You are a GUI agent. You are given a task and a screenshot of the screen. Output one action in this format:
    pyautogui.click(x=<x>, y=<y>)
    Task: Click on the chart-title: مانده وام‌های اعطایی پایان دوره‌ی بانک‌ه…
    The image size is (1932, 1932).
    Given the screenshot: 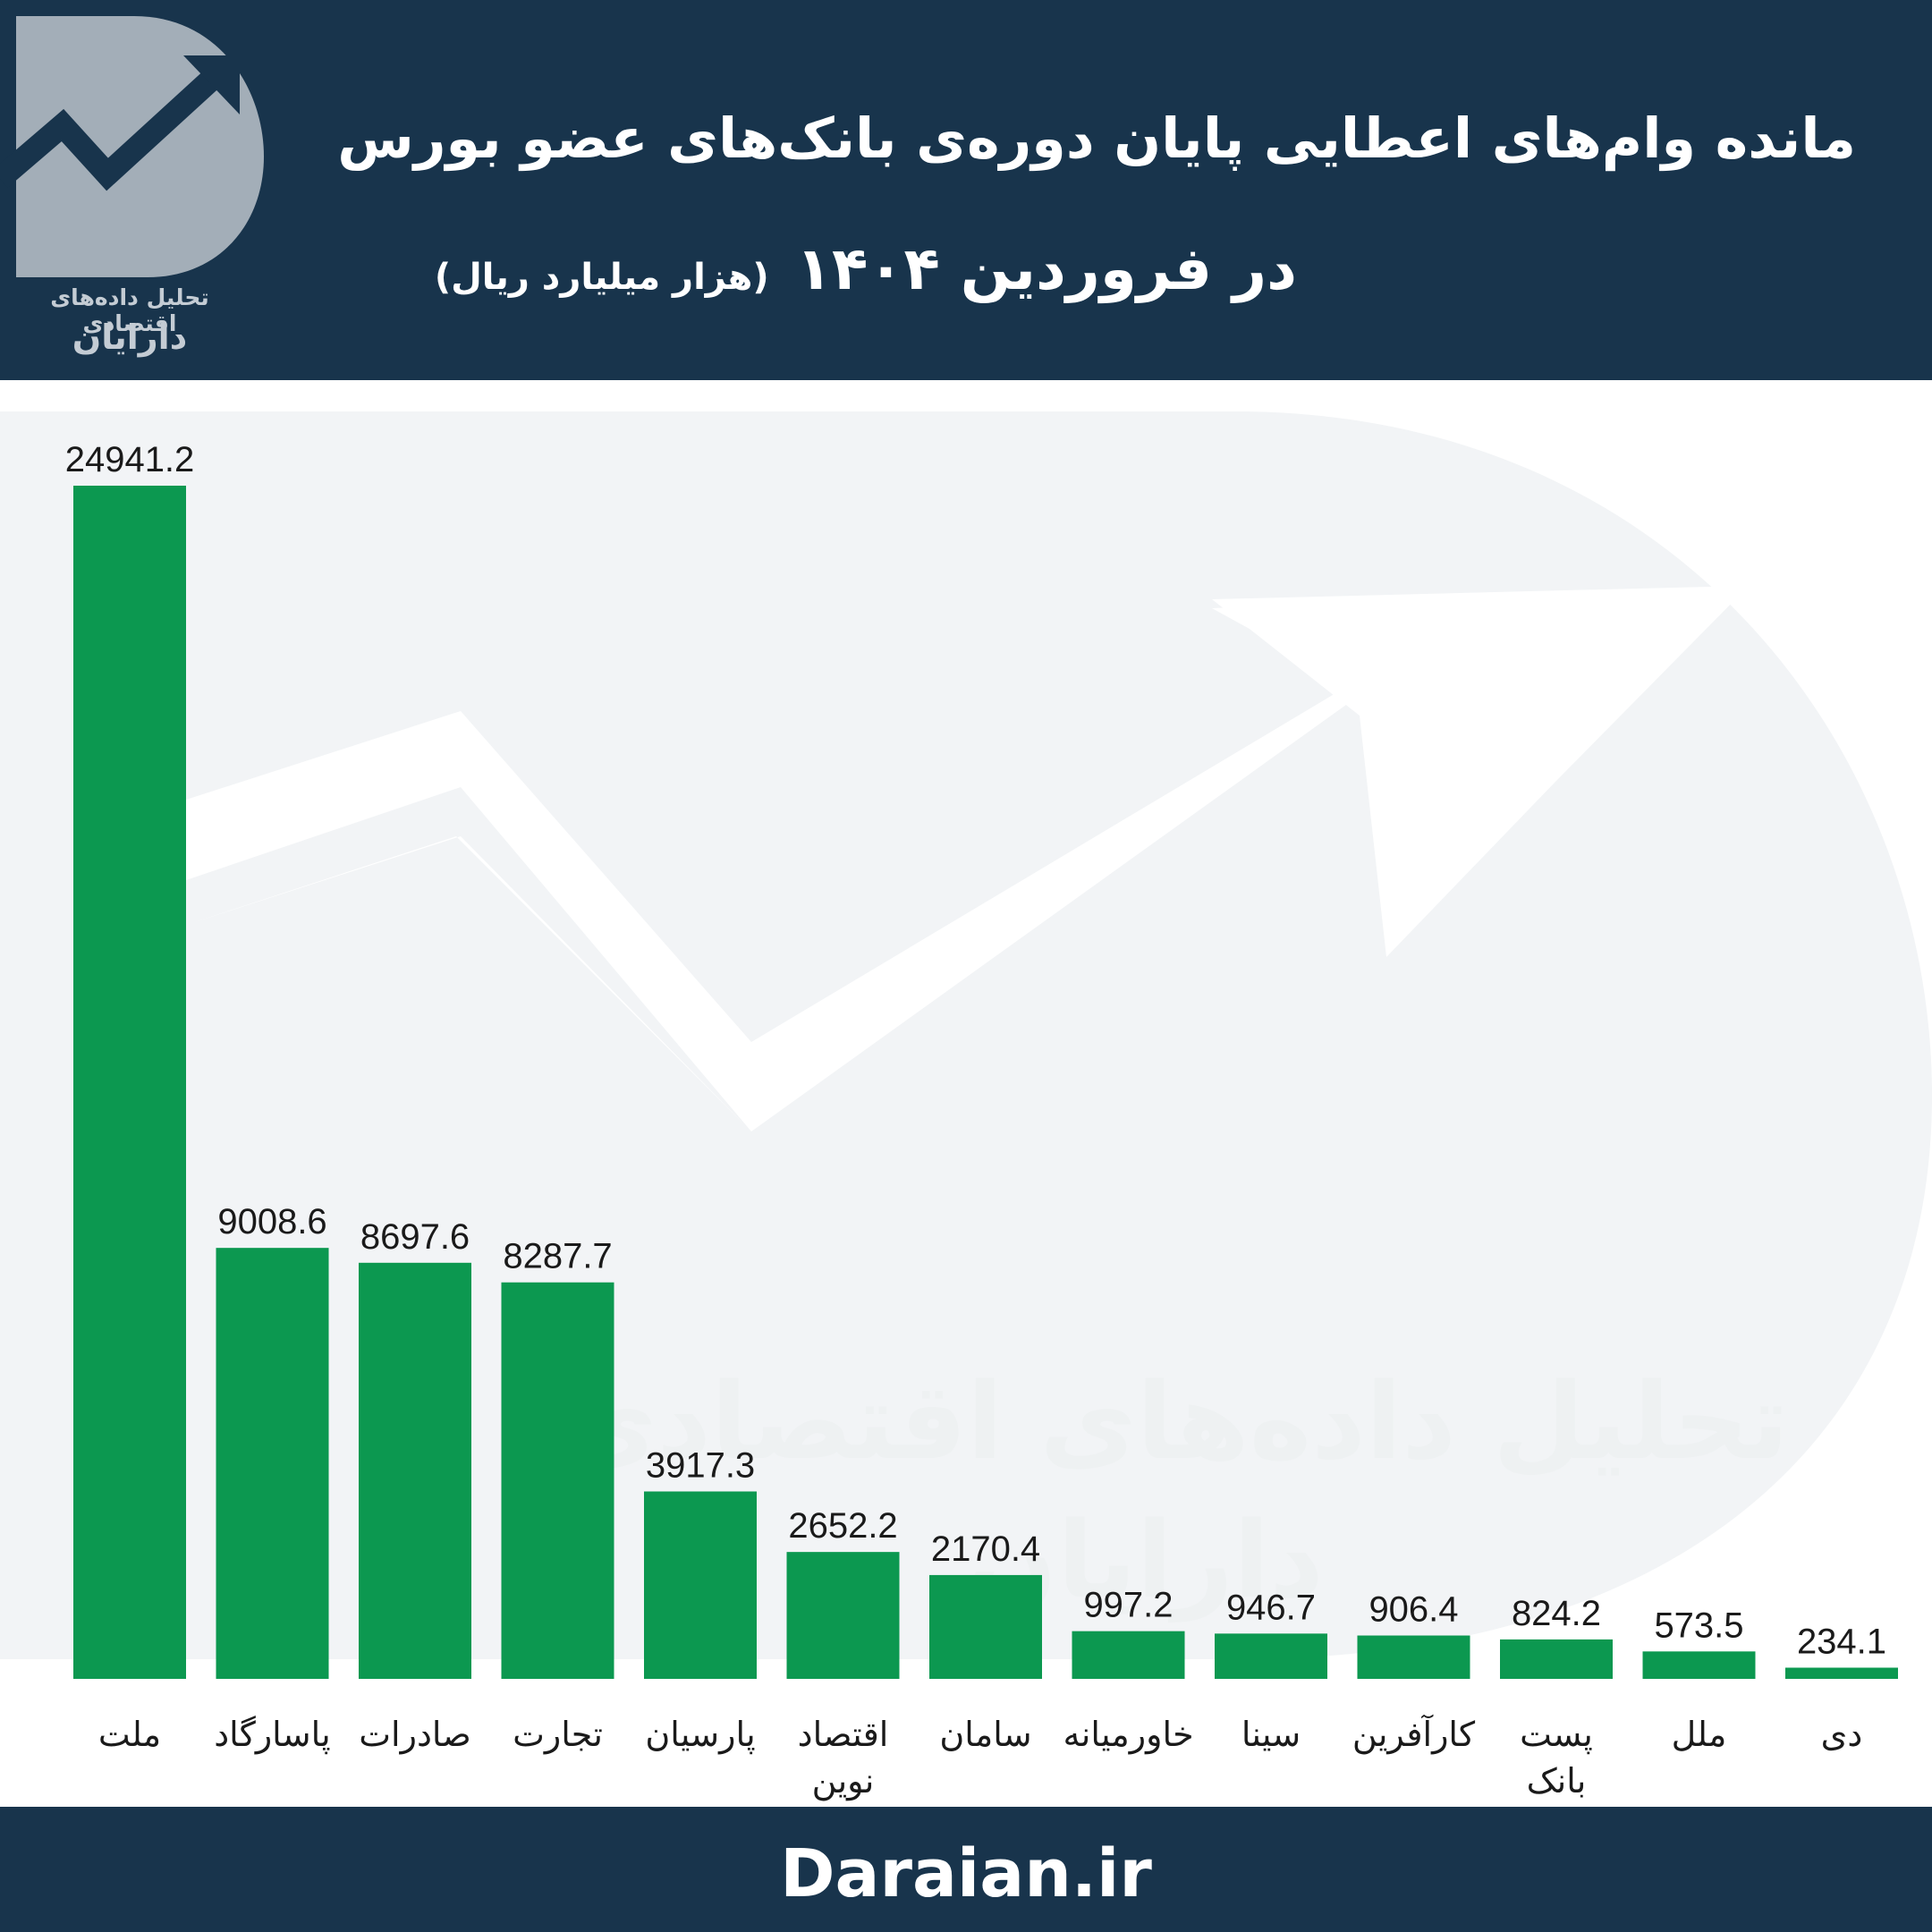 What is the action you would take?
    pyautogui.click(x=1096, y=138)
    